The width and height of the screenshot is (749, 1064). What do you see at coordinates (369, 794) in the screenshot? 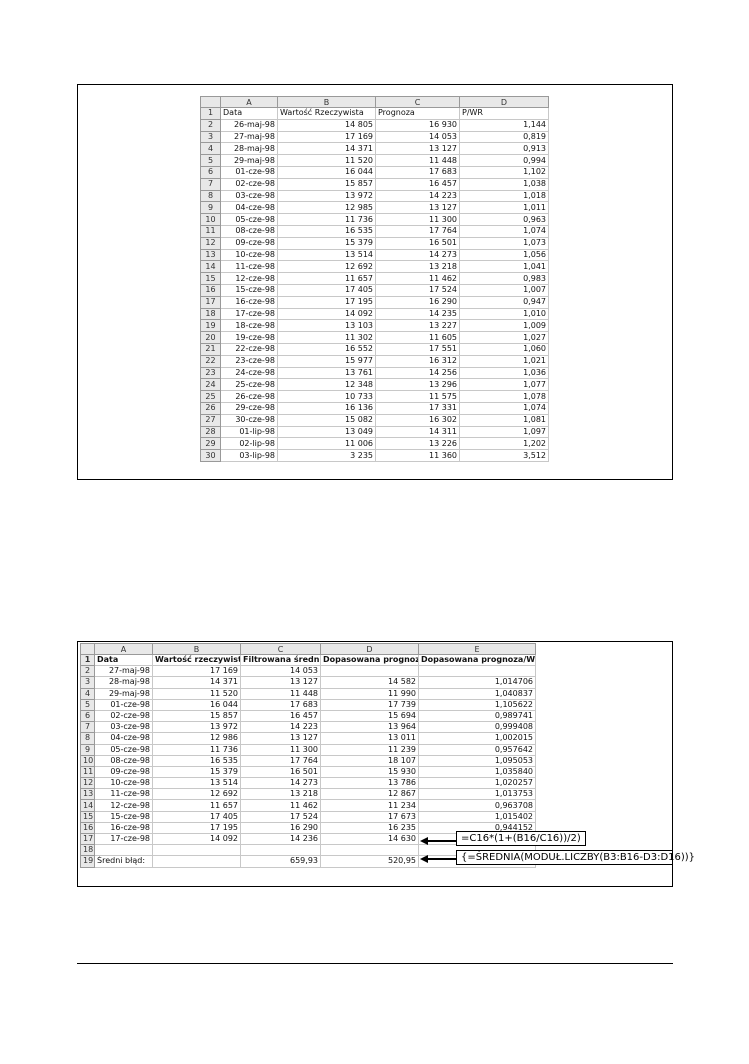
I see `cell: 12 867` at bounding box center [369, 794].